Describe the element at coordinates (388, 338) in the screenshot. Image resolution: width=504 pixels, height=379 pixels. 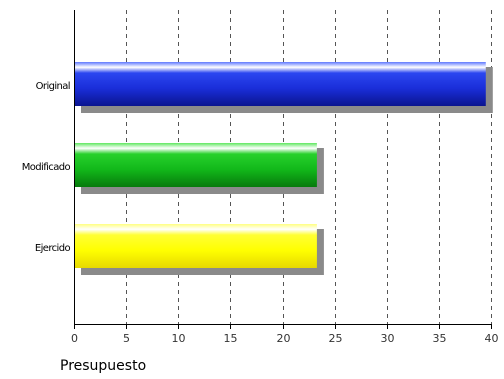
I see `x-tick-label-30: 30` at that location.